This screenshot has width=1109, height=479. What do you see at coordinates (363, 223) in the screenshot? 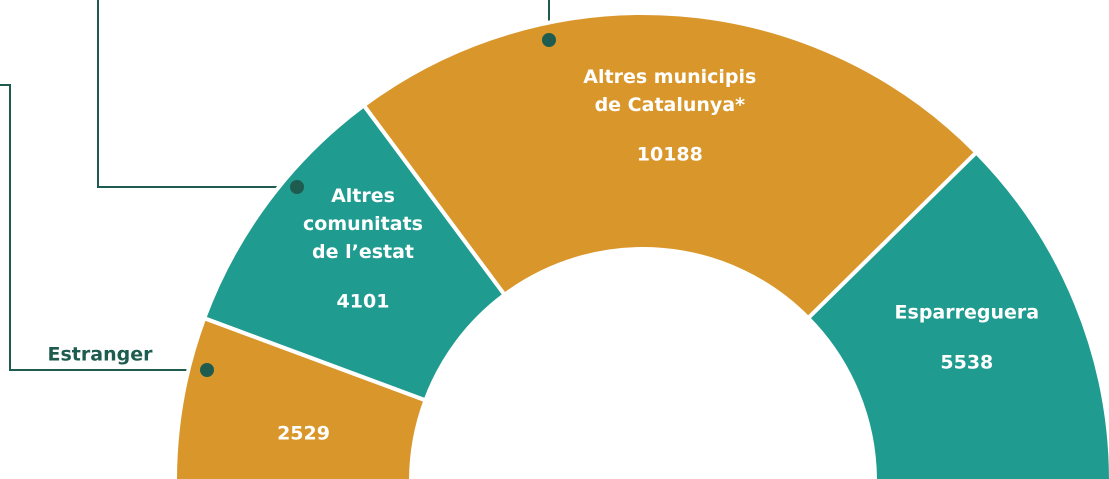
I see `category-label: Altres comunitats de l’estat` at bounding box center [363, 223].